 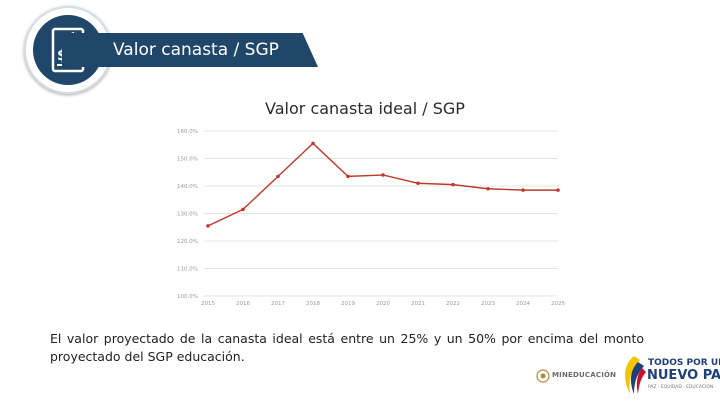 What do you see at coordinates (187, 187) in the screenshot?
I see `y-tick-label: 140.0%` at bounding box center [187, 187].